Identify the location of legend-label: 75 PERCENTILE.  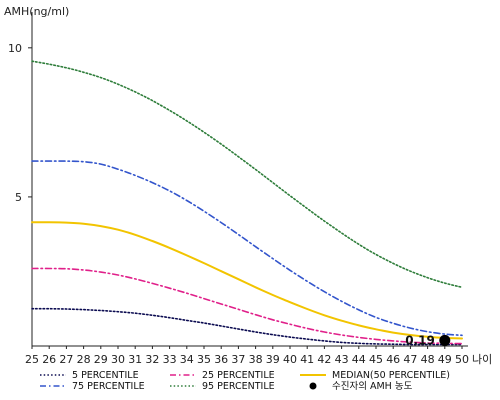
(108, 386).